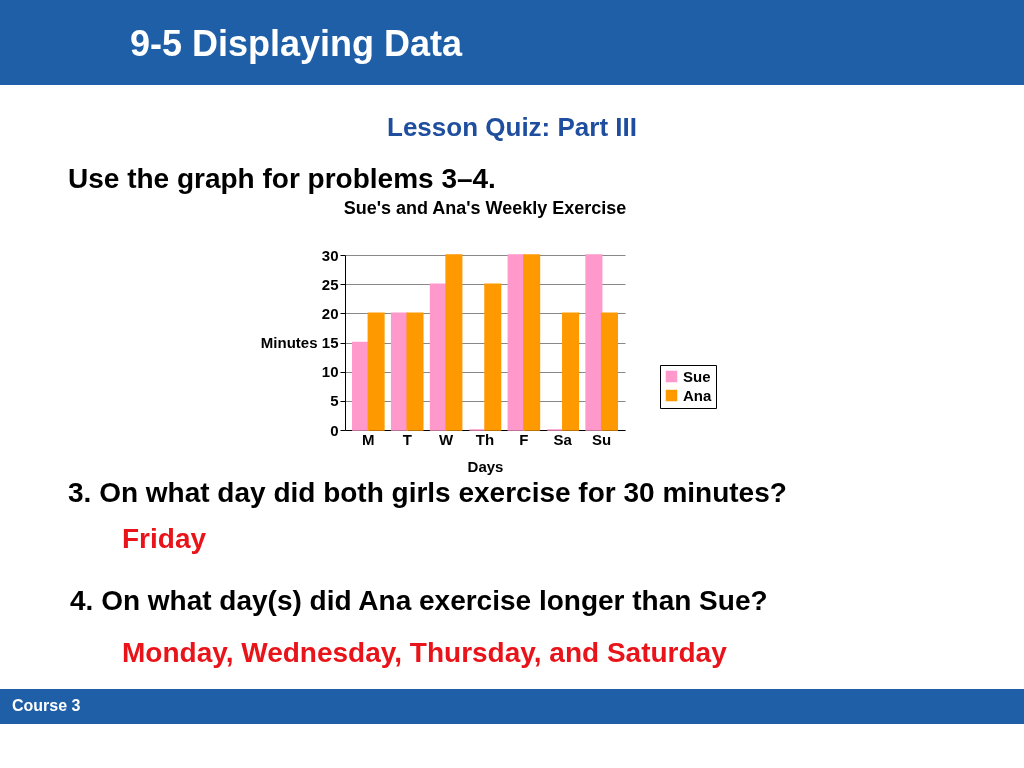 The width and height of the screenshot is (1024, 768). I want to click on y-tick-label: 5, so click(334, 401).